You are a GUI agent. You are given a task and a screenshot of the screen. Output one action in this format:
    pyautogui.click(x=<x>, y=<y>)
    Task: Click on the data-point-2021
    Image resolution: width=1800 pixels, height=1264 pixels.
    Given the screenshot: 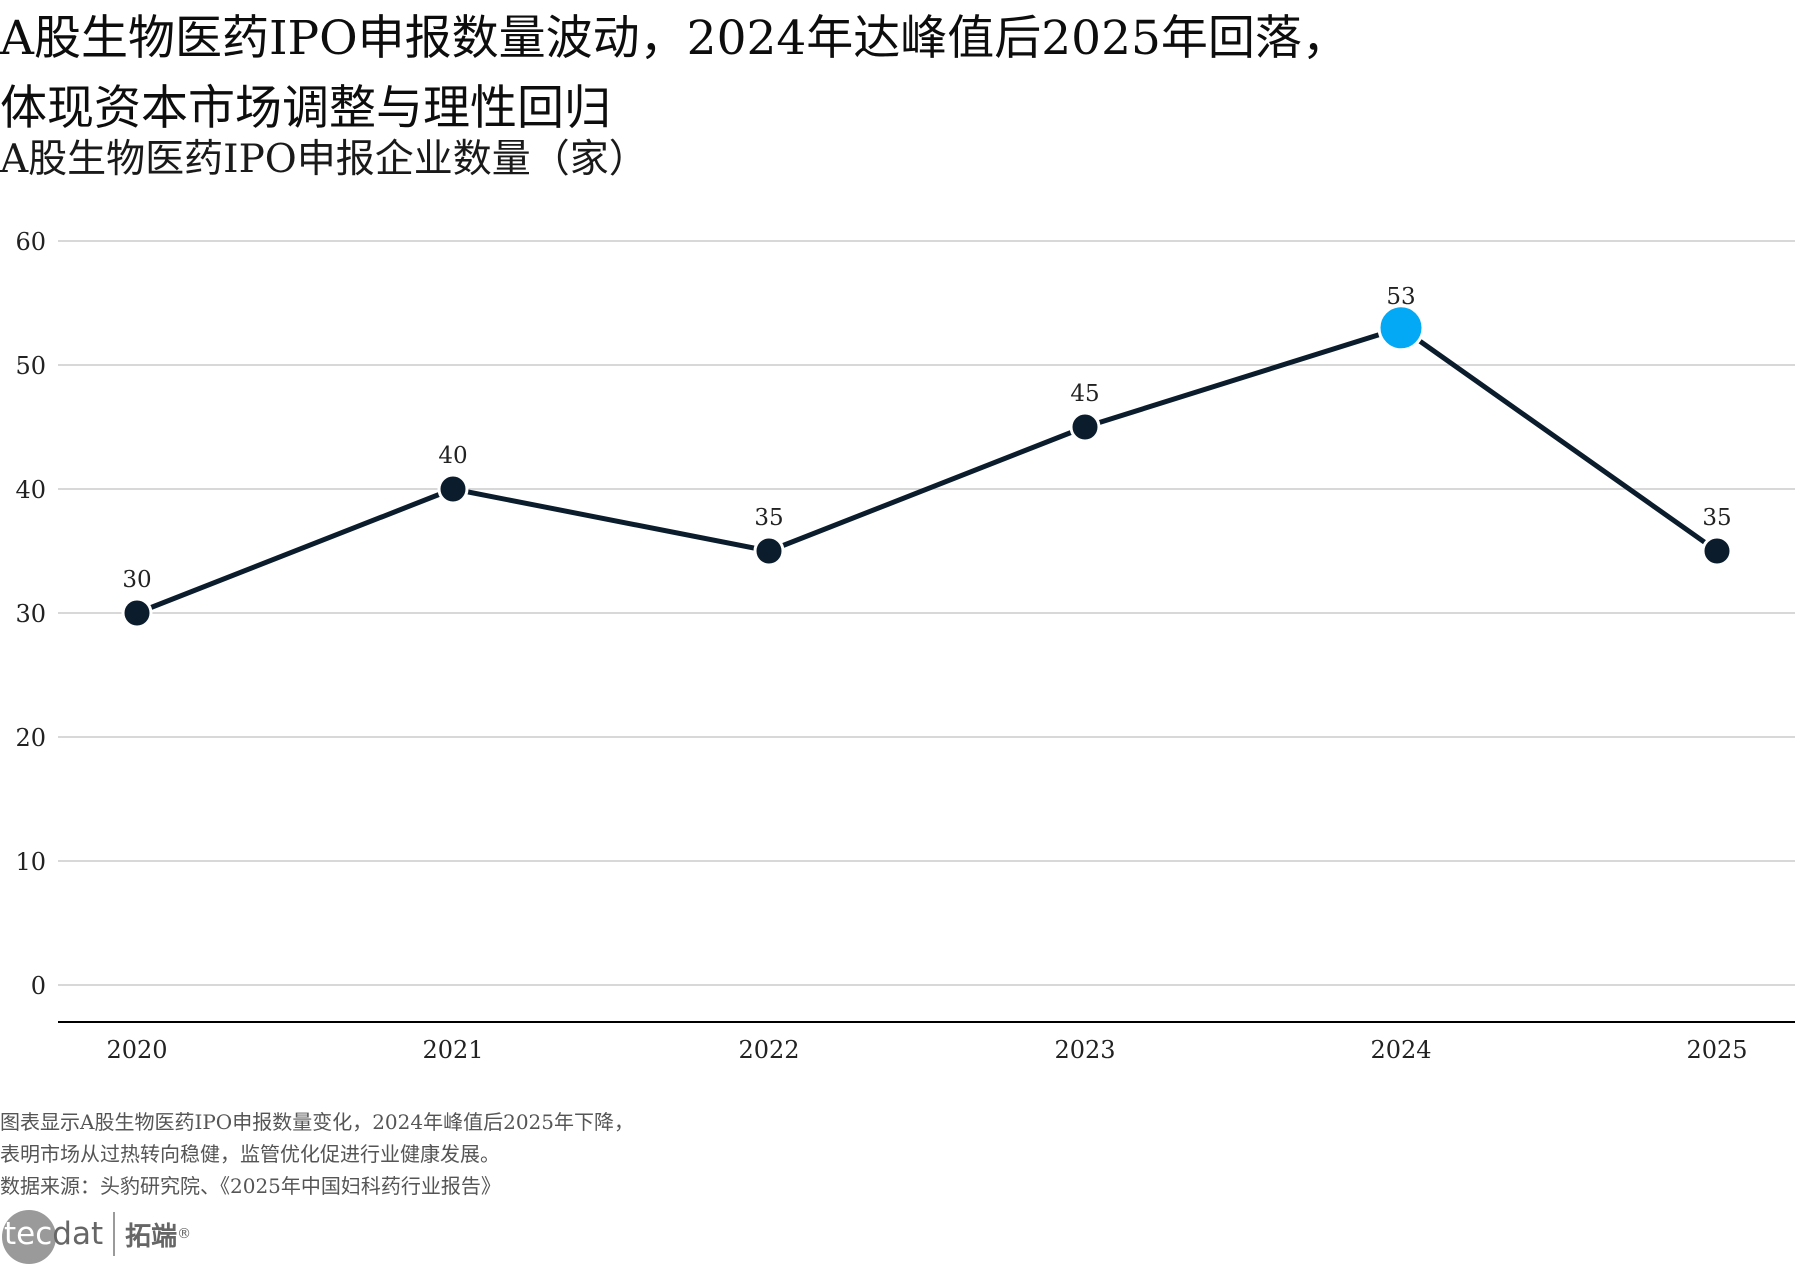 What is the action you would take?
    pyautogui.click(x=453, y=489)
    